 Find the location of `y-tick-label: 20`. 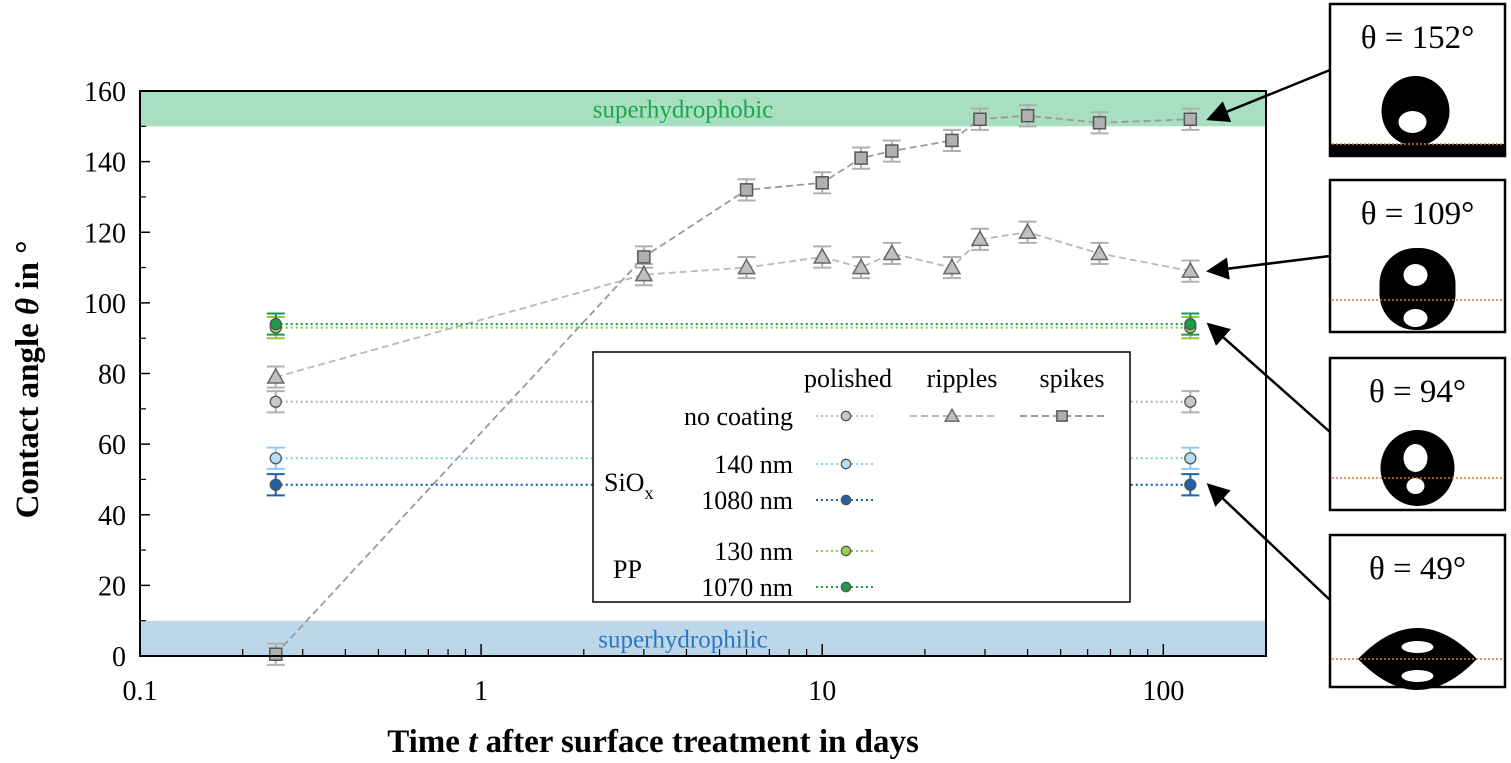

y-tick-label: 20 is located at coordinates (112, 586).